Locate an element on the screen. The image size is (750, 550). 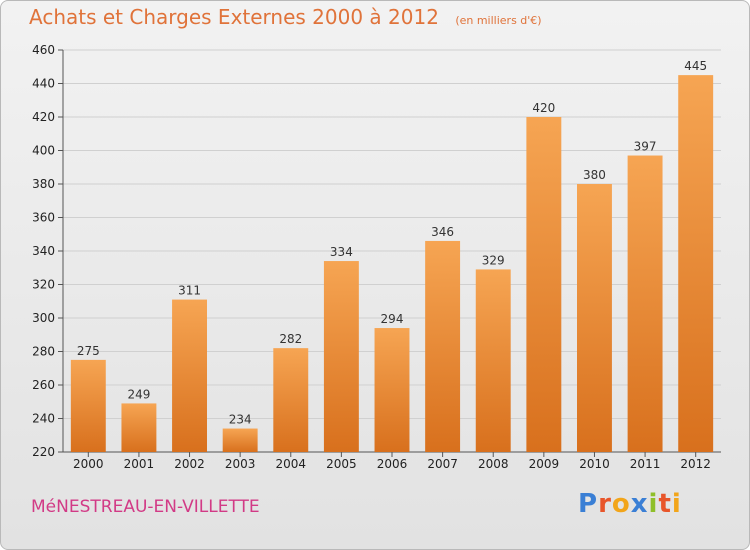
bar-2010 is located at coordinates (594, 318).